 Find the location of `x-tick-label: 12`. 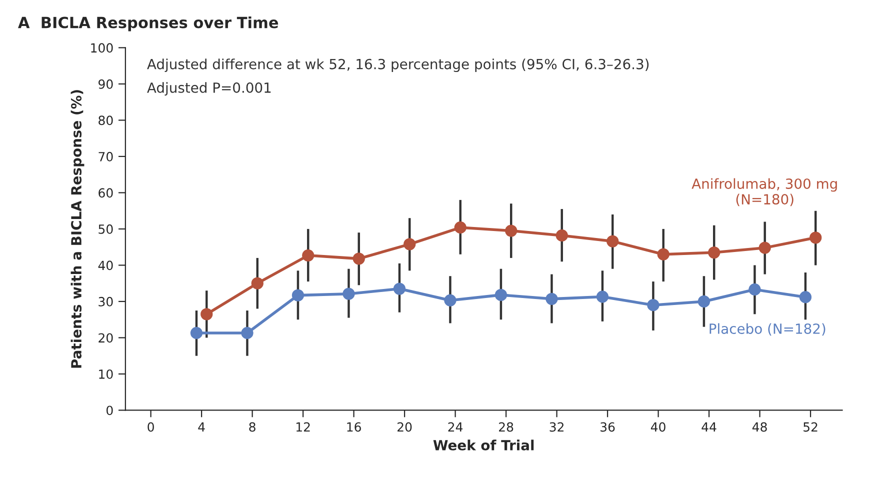

x-tick-label: 12 is located at coordinates (303, 427).